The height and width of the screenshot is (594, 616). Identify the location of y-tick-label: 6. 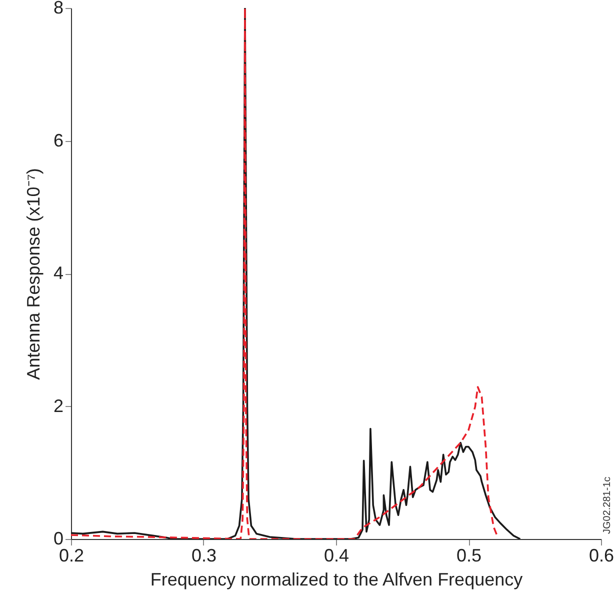
(58, 140).